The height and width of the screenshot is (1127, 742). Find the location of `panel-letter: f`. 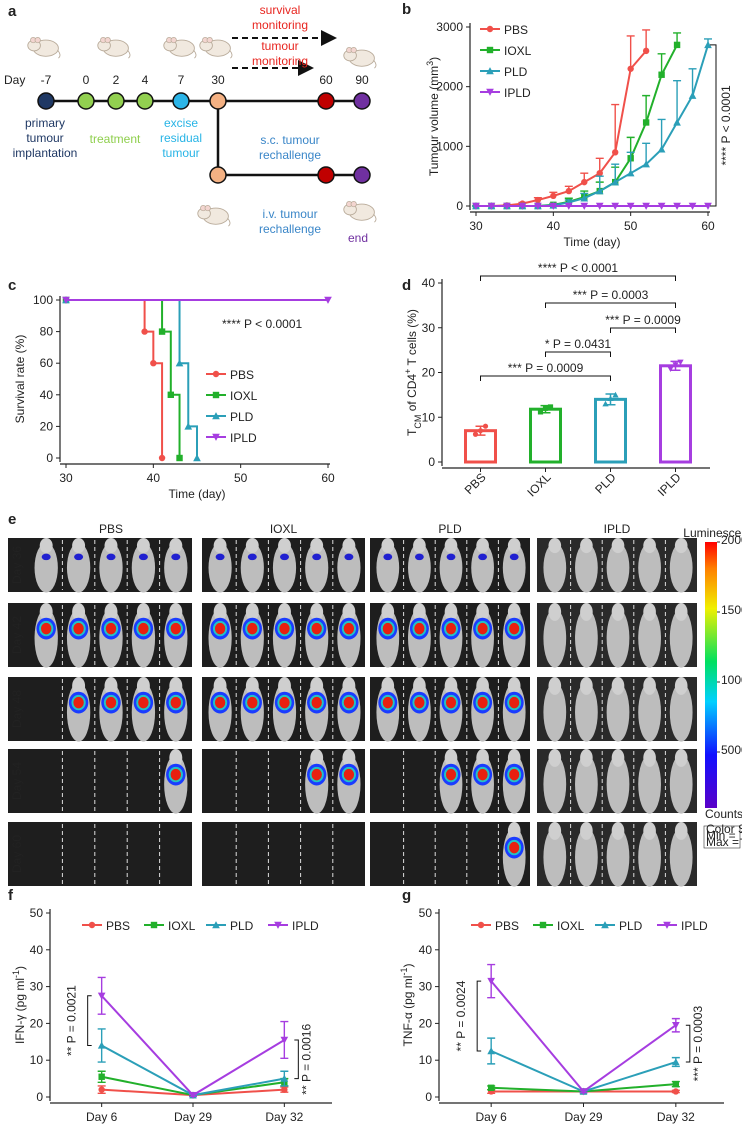

panel-letter: f is located at coordinates (11, 895).